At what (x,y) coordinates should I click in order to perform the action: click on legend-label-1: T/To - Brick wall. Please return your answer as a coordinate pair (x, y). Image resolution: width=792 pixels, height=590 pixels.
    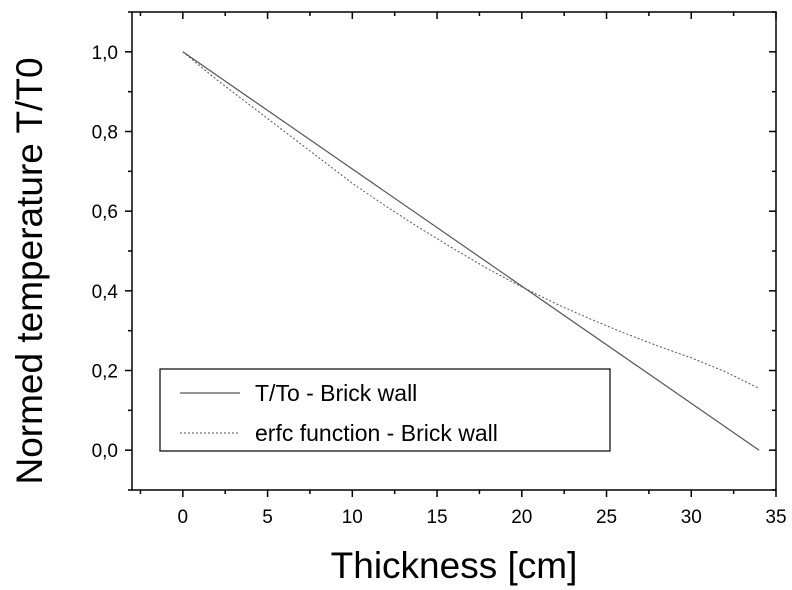
    Looking at the image, I should click on (336, 393).